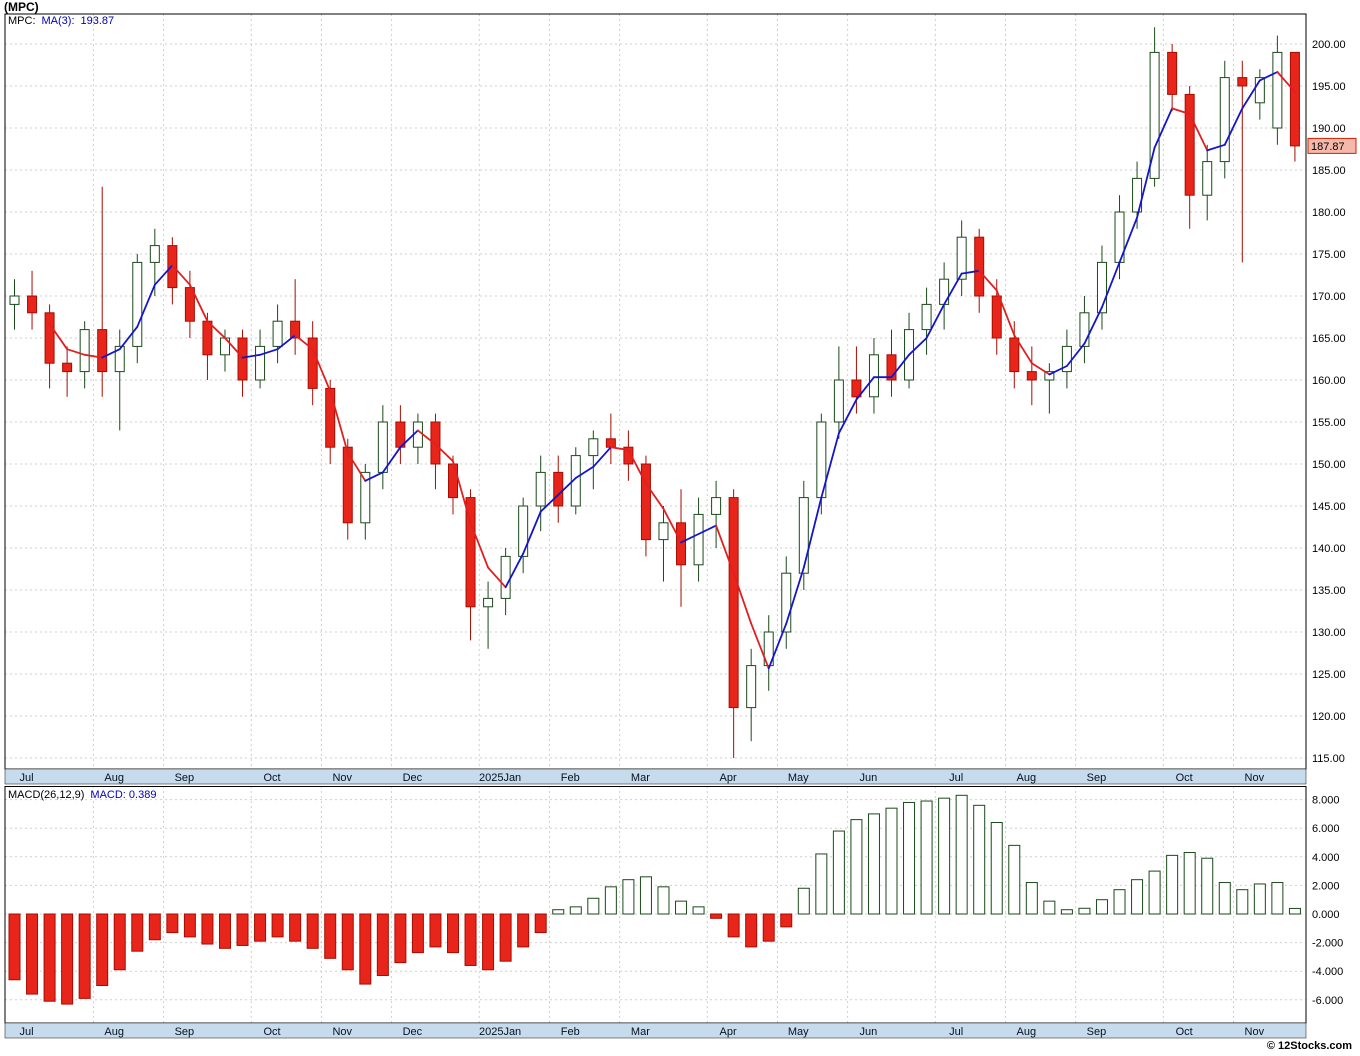  Describe the element at coordinates (1329, 213) in the screenshot. I see `svg-text: 180.00` at that location.